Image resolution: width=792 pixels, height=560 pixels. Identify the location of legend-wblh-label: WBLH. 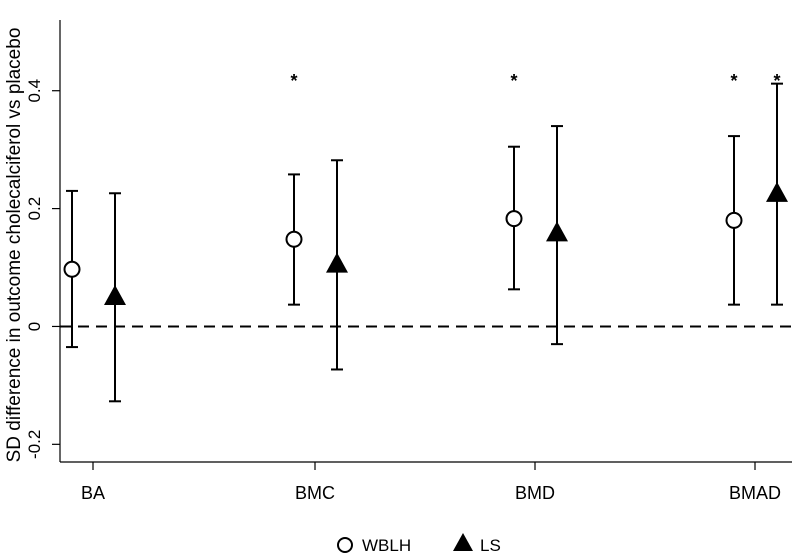
(386, 545).